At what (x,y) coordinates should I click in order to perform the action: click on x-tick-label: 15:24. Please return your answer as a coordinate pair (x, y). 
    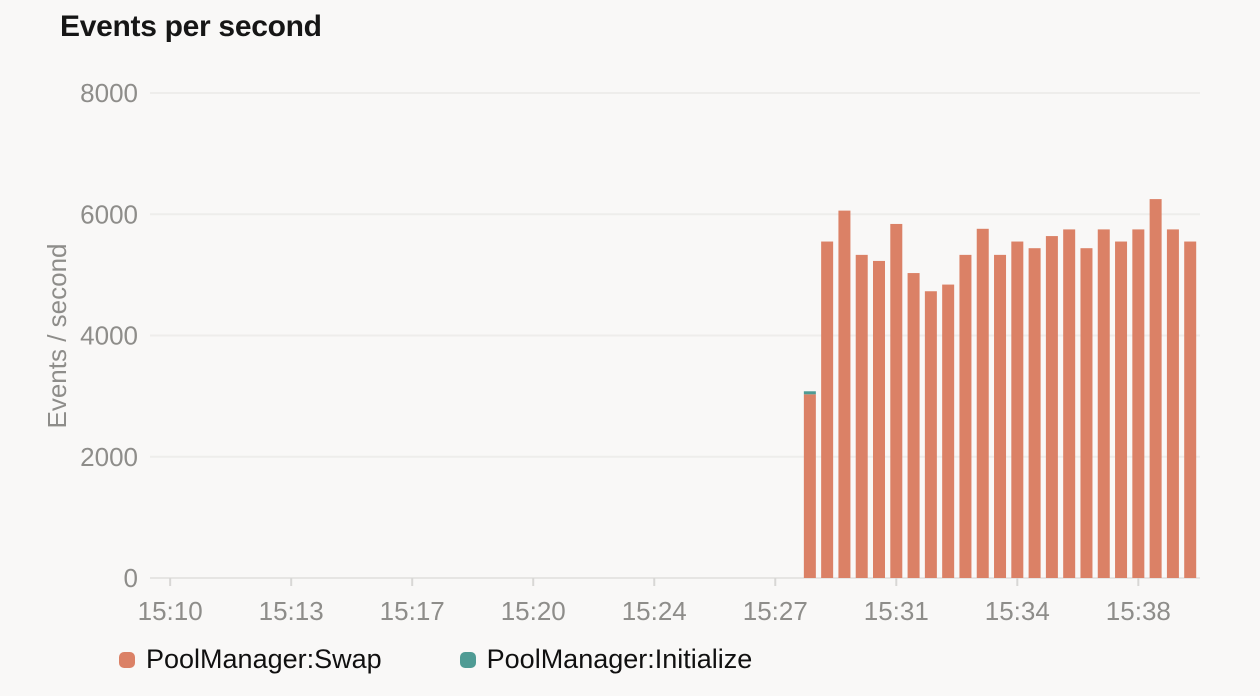
    Looking at the image, I should click on (654, 611).